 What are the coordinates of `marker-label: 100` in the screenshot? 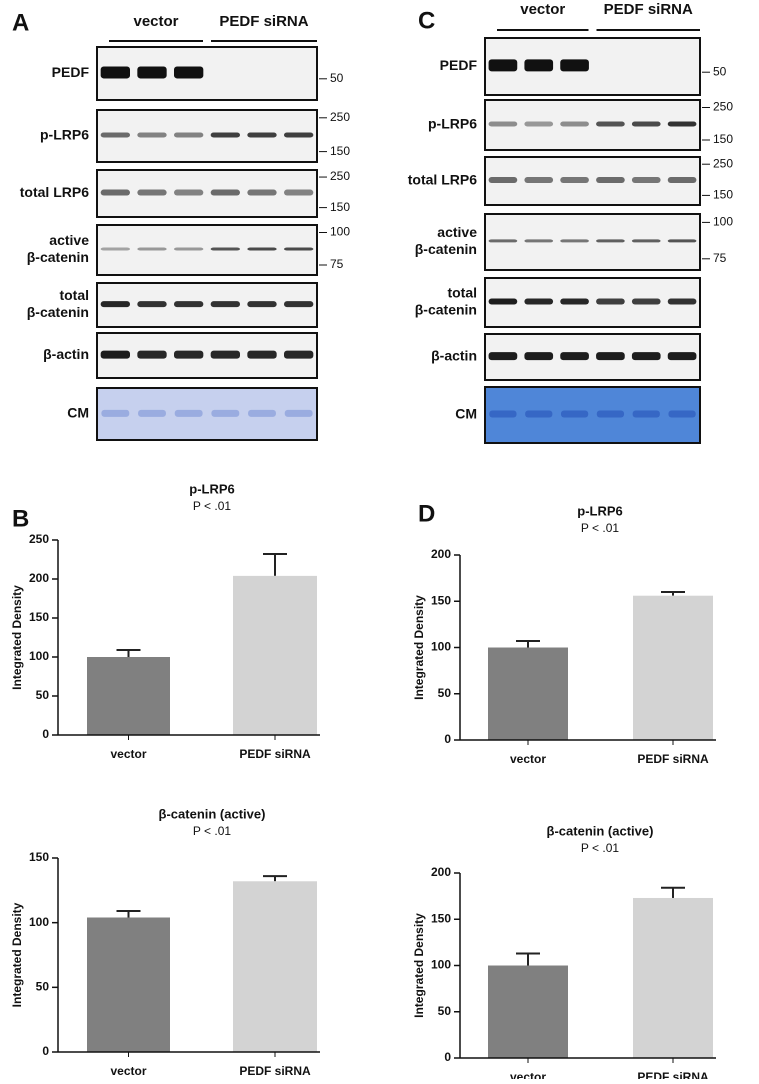 It's located at (723, 222).